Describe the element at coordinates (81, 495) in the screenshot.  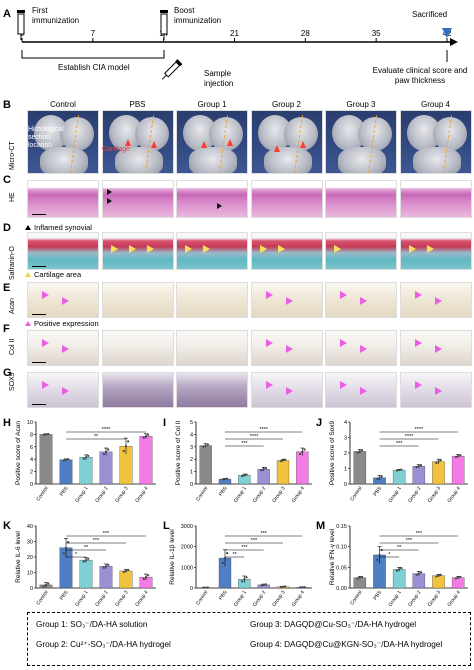
I see `x-tick-label: Group 1` at that location.